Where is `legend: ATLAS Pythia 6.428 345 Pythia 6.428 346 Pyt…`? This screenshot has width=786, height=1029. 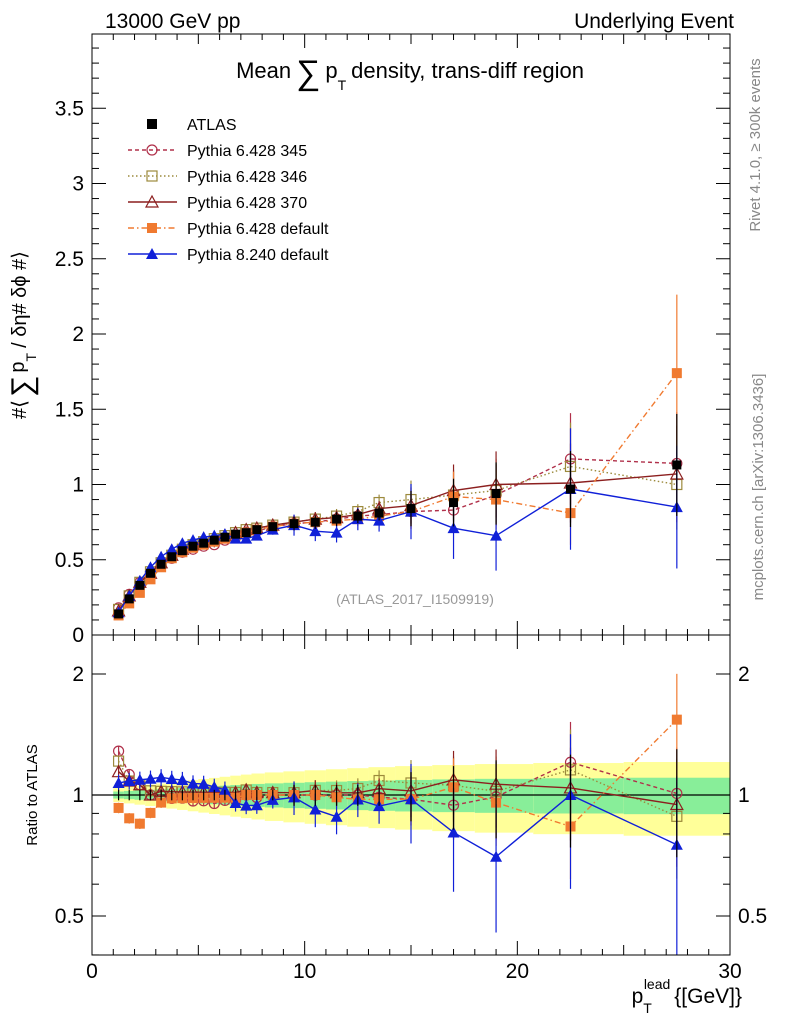
legend: ATLAS Pythia 6.428 345 Pythia 6.428 346 Pyt… is located at coordinates (228, 190).